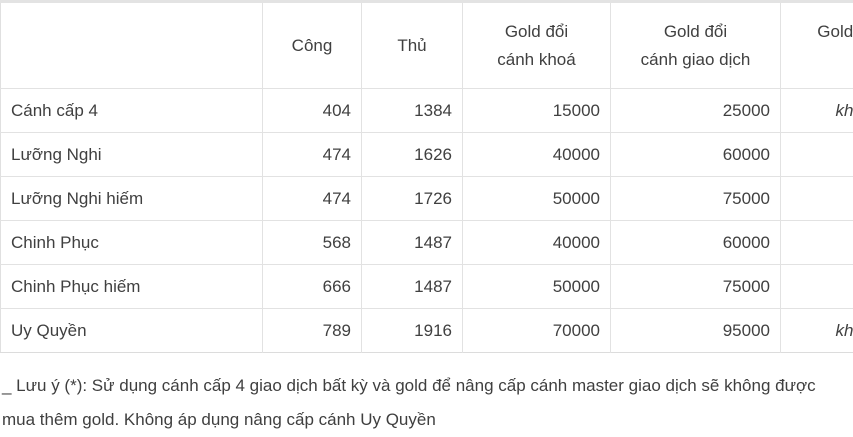 This screenshot has height=437, width=853. Describe the element at coordinates (312, 243) in the screenshot. I see `cell-cong: 568` at that location.